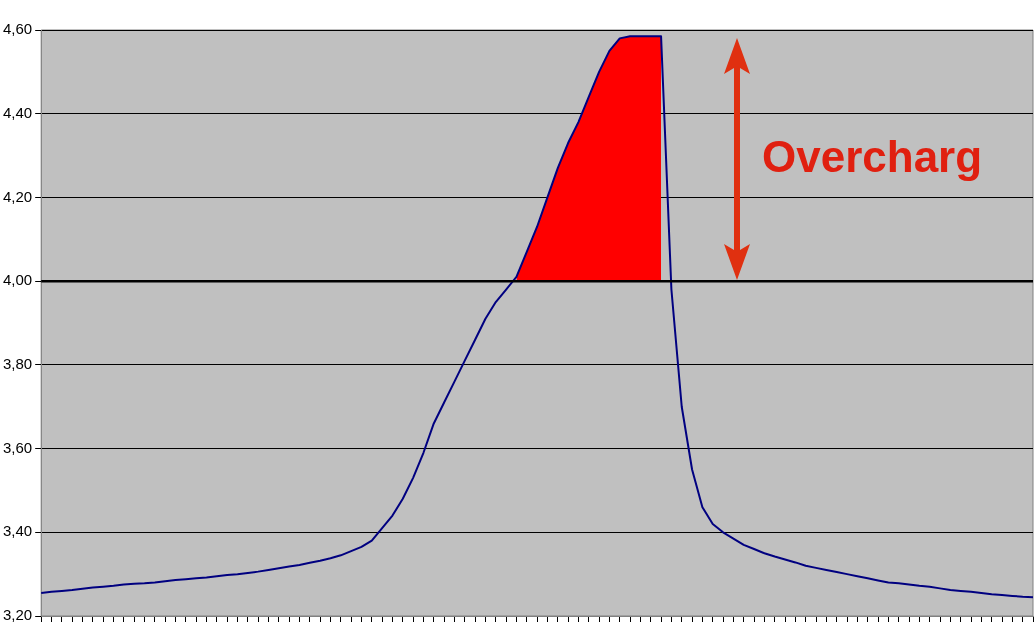 This screenshot has width=1036, height=628. What do you see at coordinates (17, 363) in the screenshot?
I see `y-tick-label: 3,80` at bounding box center [17, 363].